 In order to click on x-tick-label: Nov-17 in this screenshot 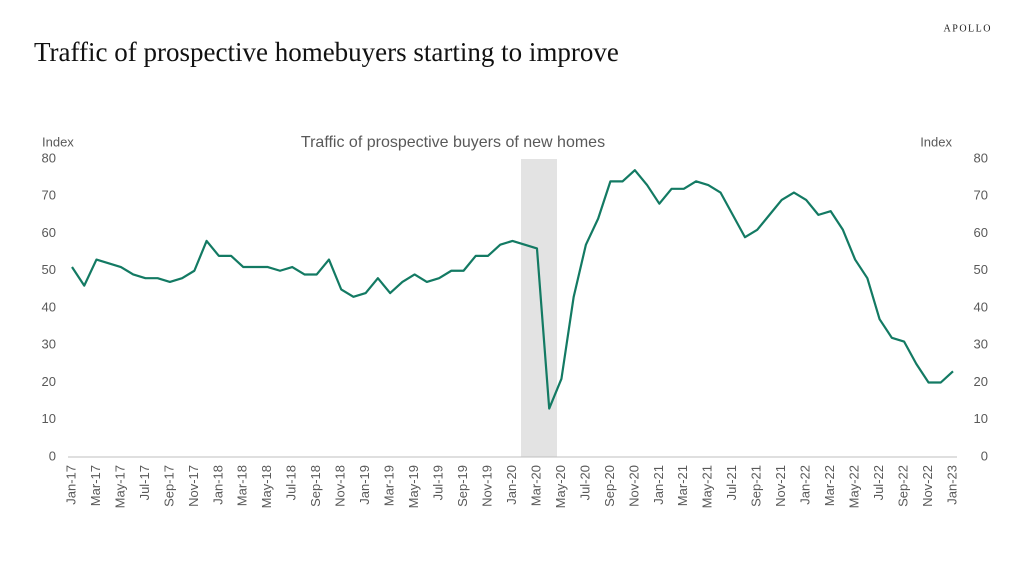, I will do `click(193, 486)`.